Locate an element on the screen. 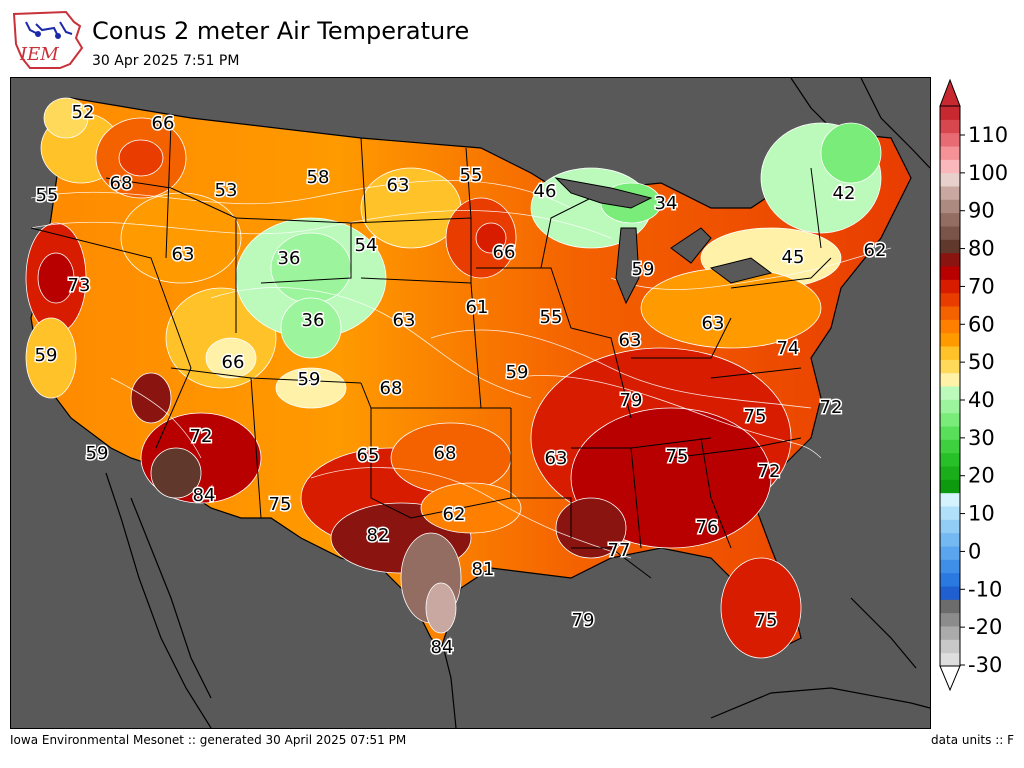  colorbar-tick-label: 110 is located at coordinates (988, 135).